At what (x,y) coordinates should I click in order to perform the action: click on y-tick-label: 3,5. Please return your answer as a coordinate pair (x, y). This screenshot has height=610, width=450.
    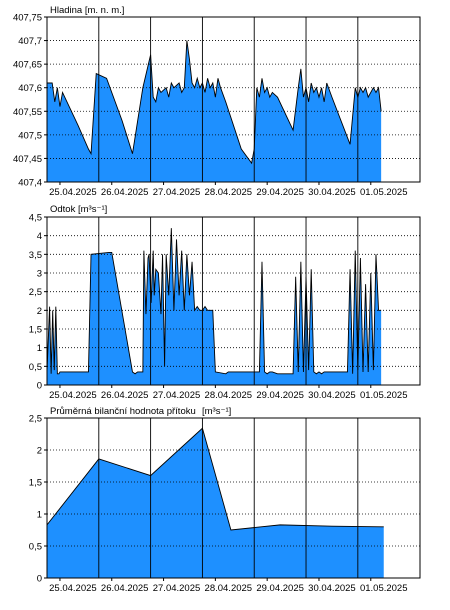
    Looking at the image, I should click on (35, 255).